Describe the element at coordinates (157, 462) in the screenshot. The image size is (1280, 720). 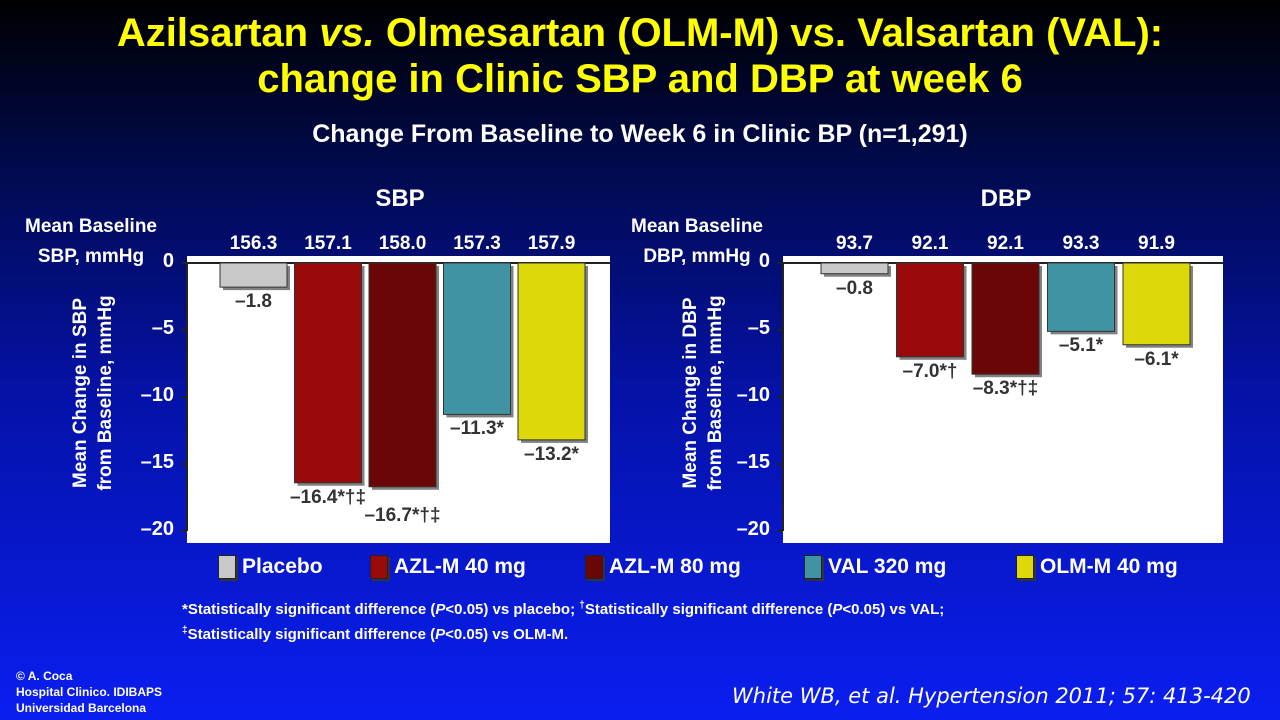
I see `sbp-tick-label: –15` at that location.